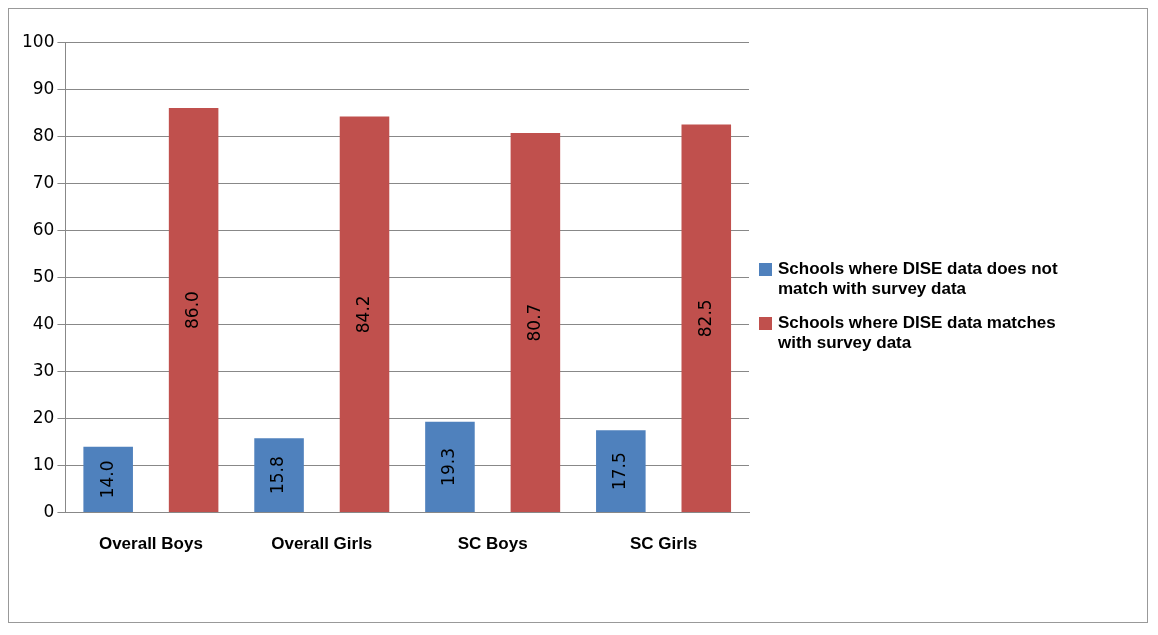 Image resolution: width=1158 pixels, height=635 pixels. I want to click on data-label: 82.5, so click(704, 318).